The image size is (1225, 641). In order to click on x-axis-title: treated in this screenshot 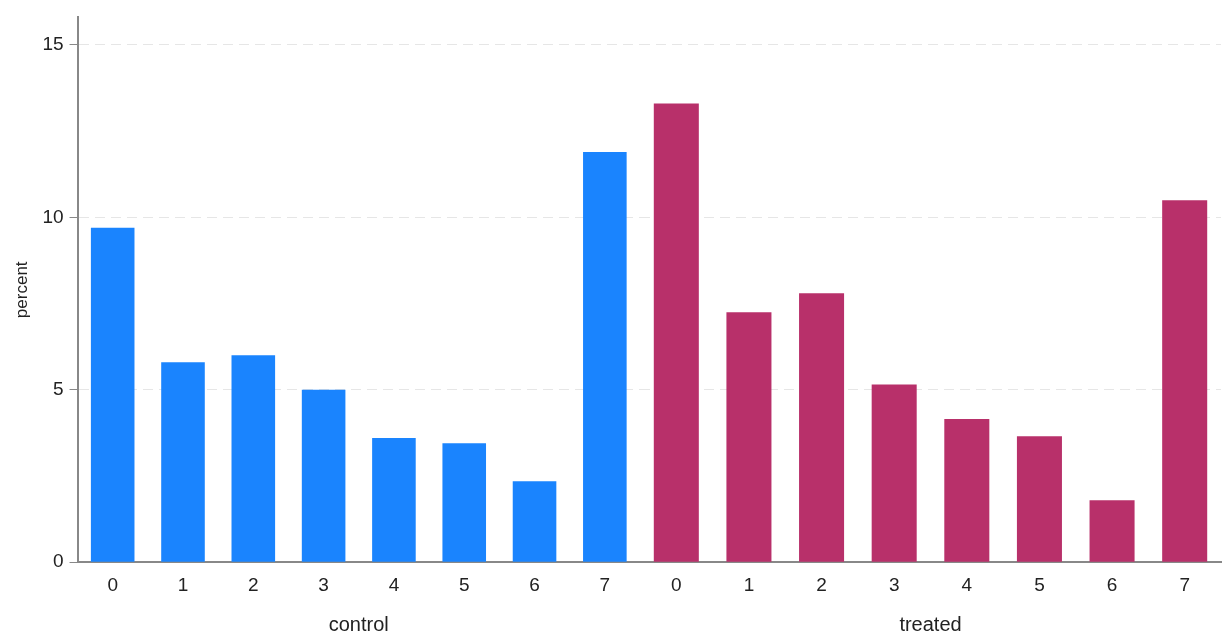, I will do `click(930, 623)`.